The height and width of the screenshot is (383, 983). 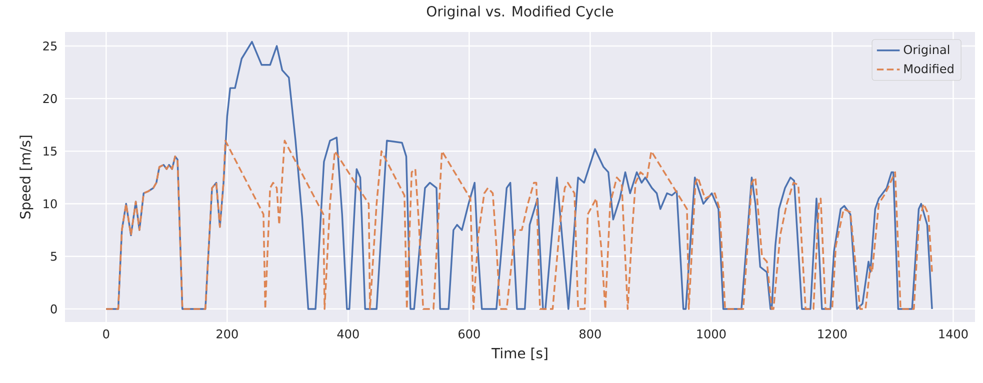 I want to click on y-tick-label: 15, so click(x=50, y=151).